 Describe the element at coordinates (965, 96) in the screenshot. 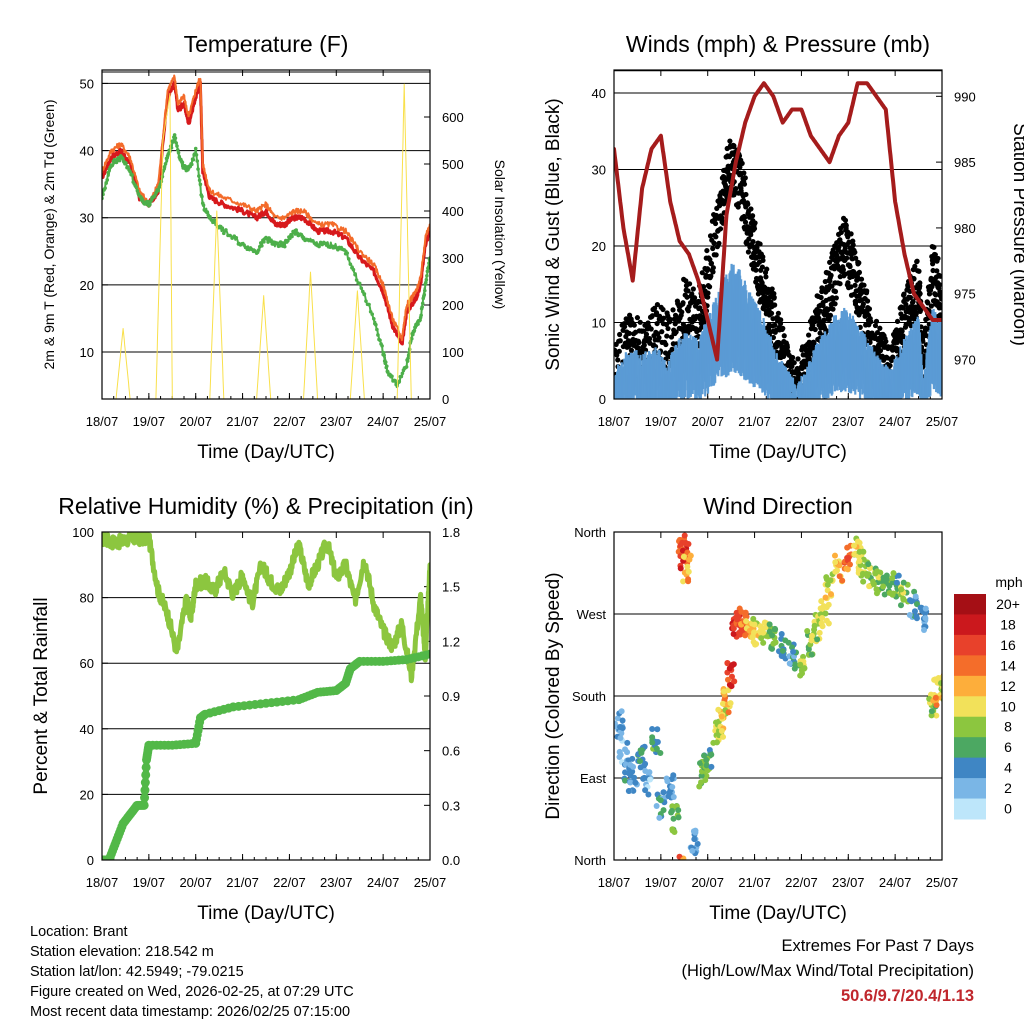

I see `y2-tick-label: 990` at that location.